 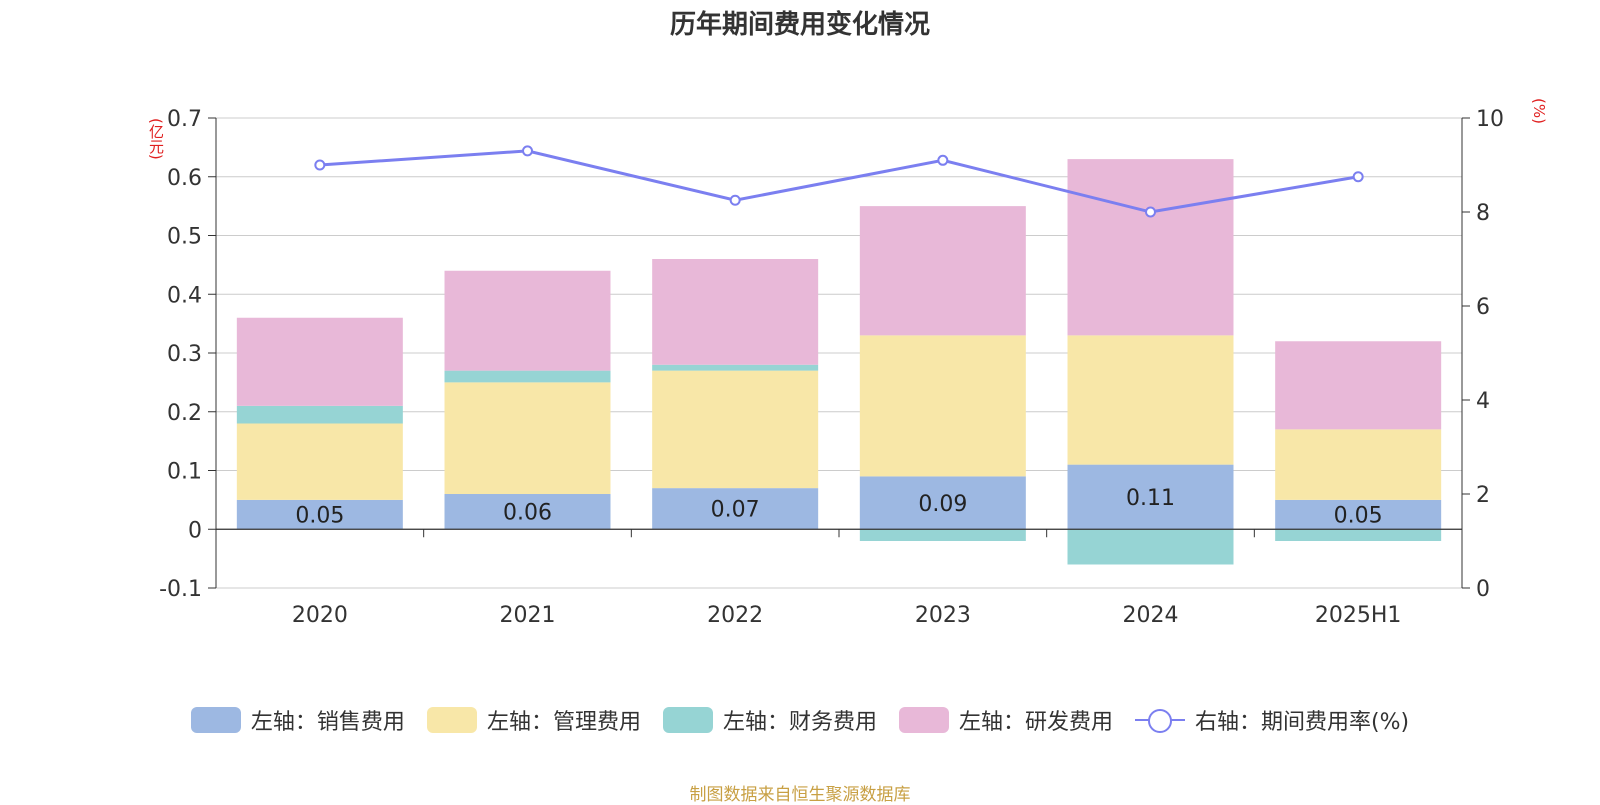 What do you see at coordinates (1483, 589) in the screenshot?
I see `right-axis-tick-label: 0` at bounding box center [1483, 589].